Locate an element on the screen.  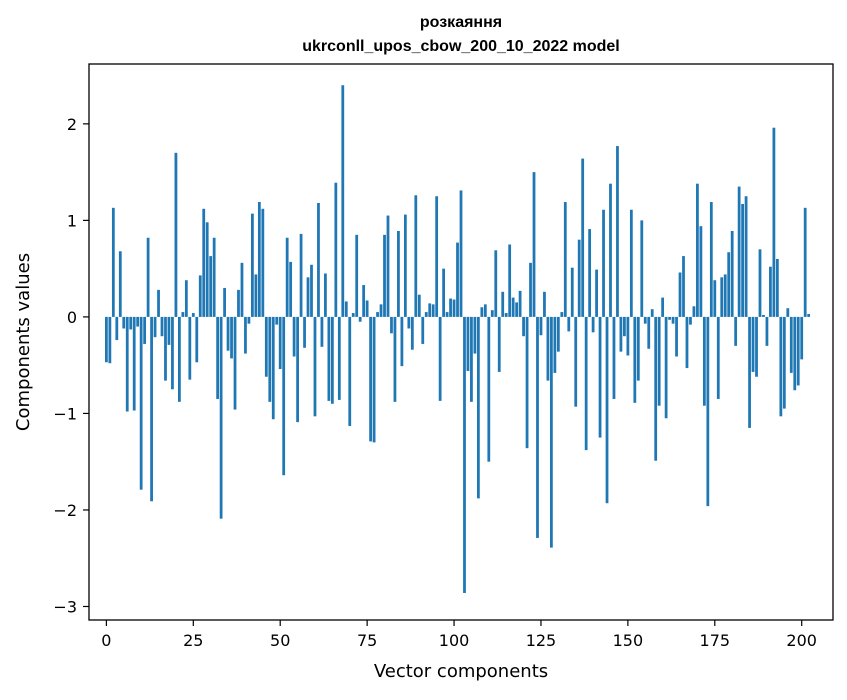
x-tick-label: 150 is located at coordinates (628, 640).